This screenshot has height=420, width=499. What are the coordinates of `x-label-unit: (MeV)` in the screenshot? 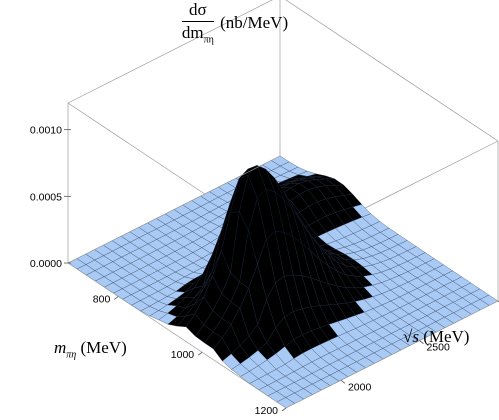 It's located at (103, 347).